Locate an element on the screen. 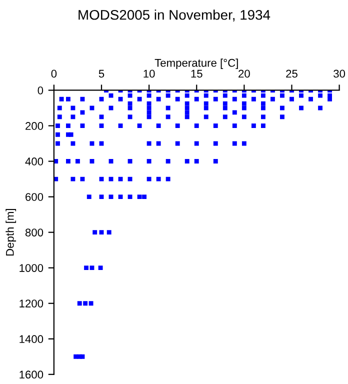  x-axis-title: Temperature [°C] is located at coordinates (196, 63).